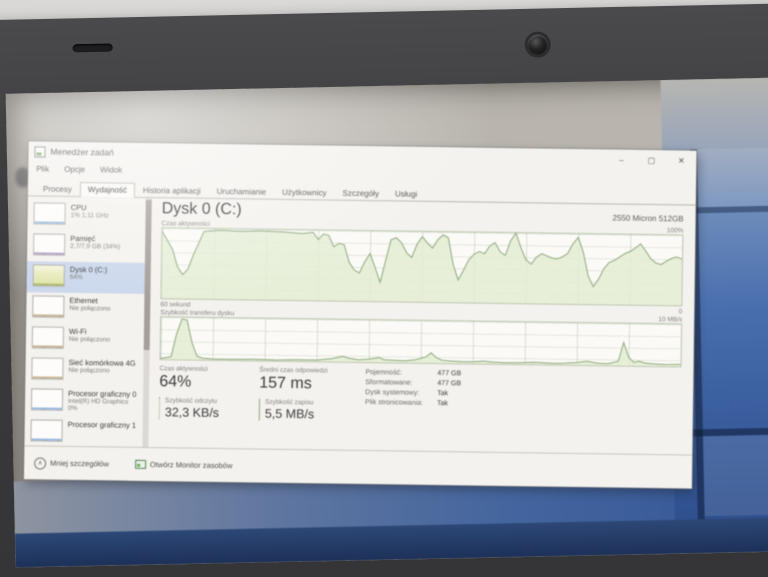 Image resolution: width=768 pixels, height=577 pixels. Describe the element at coordinates (49, 244) in the screenshot. I see `memory-mini-graph` at that location.